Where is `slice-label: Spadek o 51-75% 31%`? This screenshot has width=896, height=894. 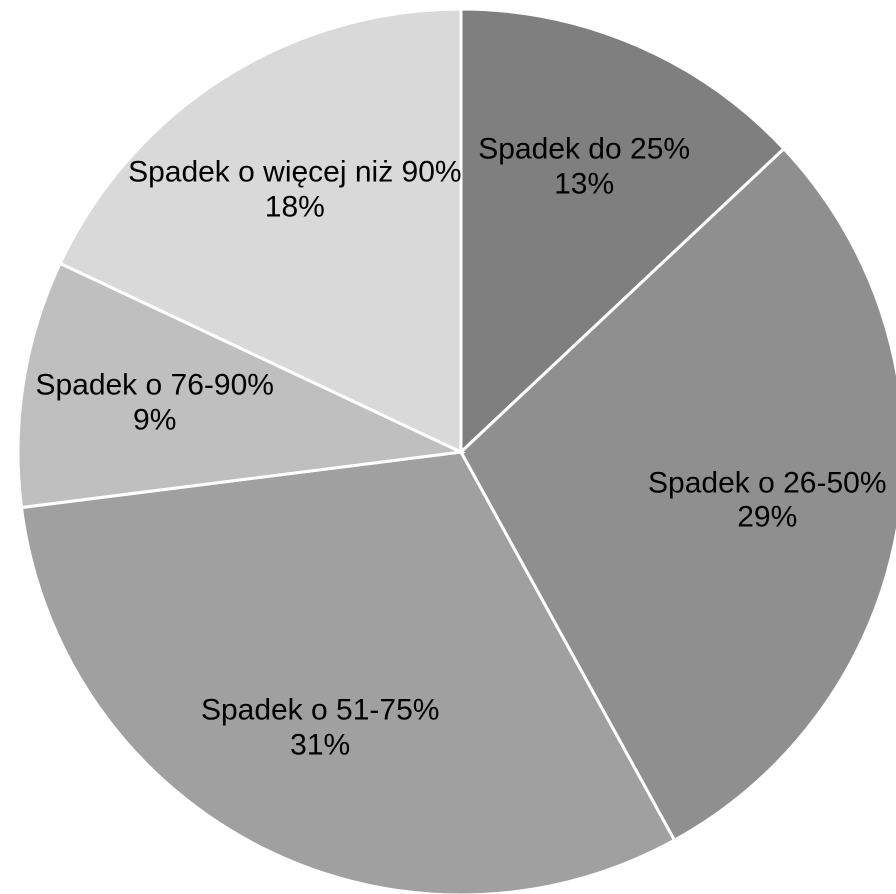 slice-label: Spadek o 51-75% 31% is located at coordinates (320, 728).